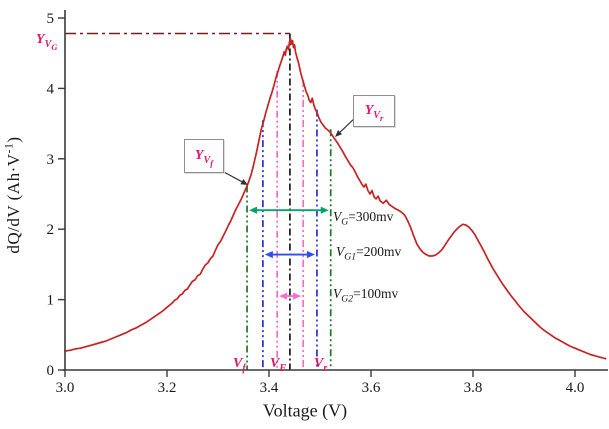  What do you see at coordinates (51, 19) in the screenshot?
I see `y-tick-label: 5` at bounding box center [51, 19].